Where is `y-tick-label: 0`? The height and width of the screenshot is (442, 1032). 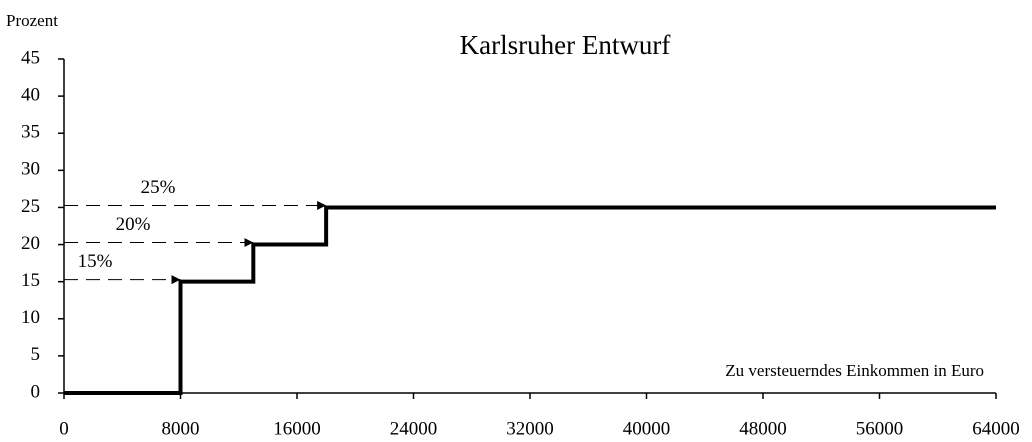 y-tick-label: 0 is located at coordinates (36, 391).